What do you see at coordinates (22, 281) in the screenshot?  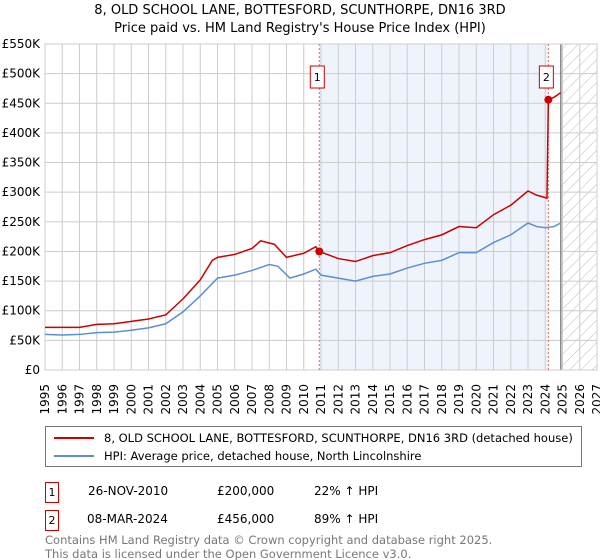 I see `y-tick-label: £150K` at bounding box center [22, 281].